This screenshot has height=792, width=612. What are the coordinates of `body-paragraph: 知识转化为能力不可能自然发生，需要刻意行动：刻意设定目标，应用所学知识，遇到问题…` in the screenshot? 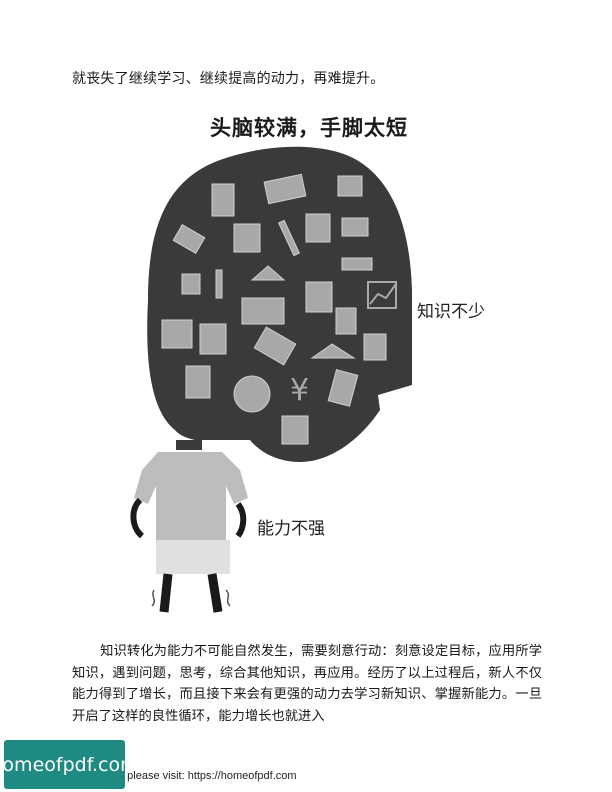 It's located at (307, 684).